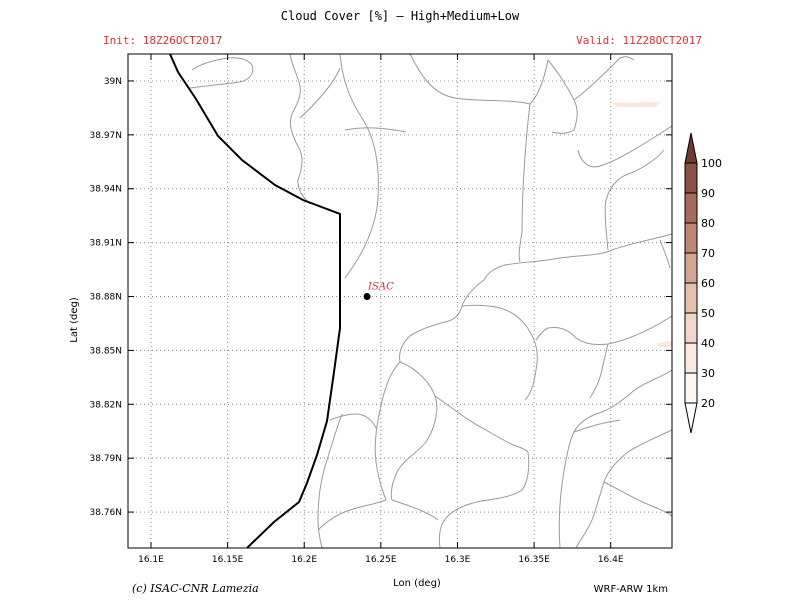 The width and height of the screenshot is (800, 600). What do you see at coordinates (708, 313) in the screenshot?
I see `colorbar-label: 50` at bounding box center [708, 313].